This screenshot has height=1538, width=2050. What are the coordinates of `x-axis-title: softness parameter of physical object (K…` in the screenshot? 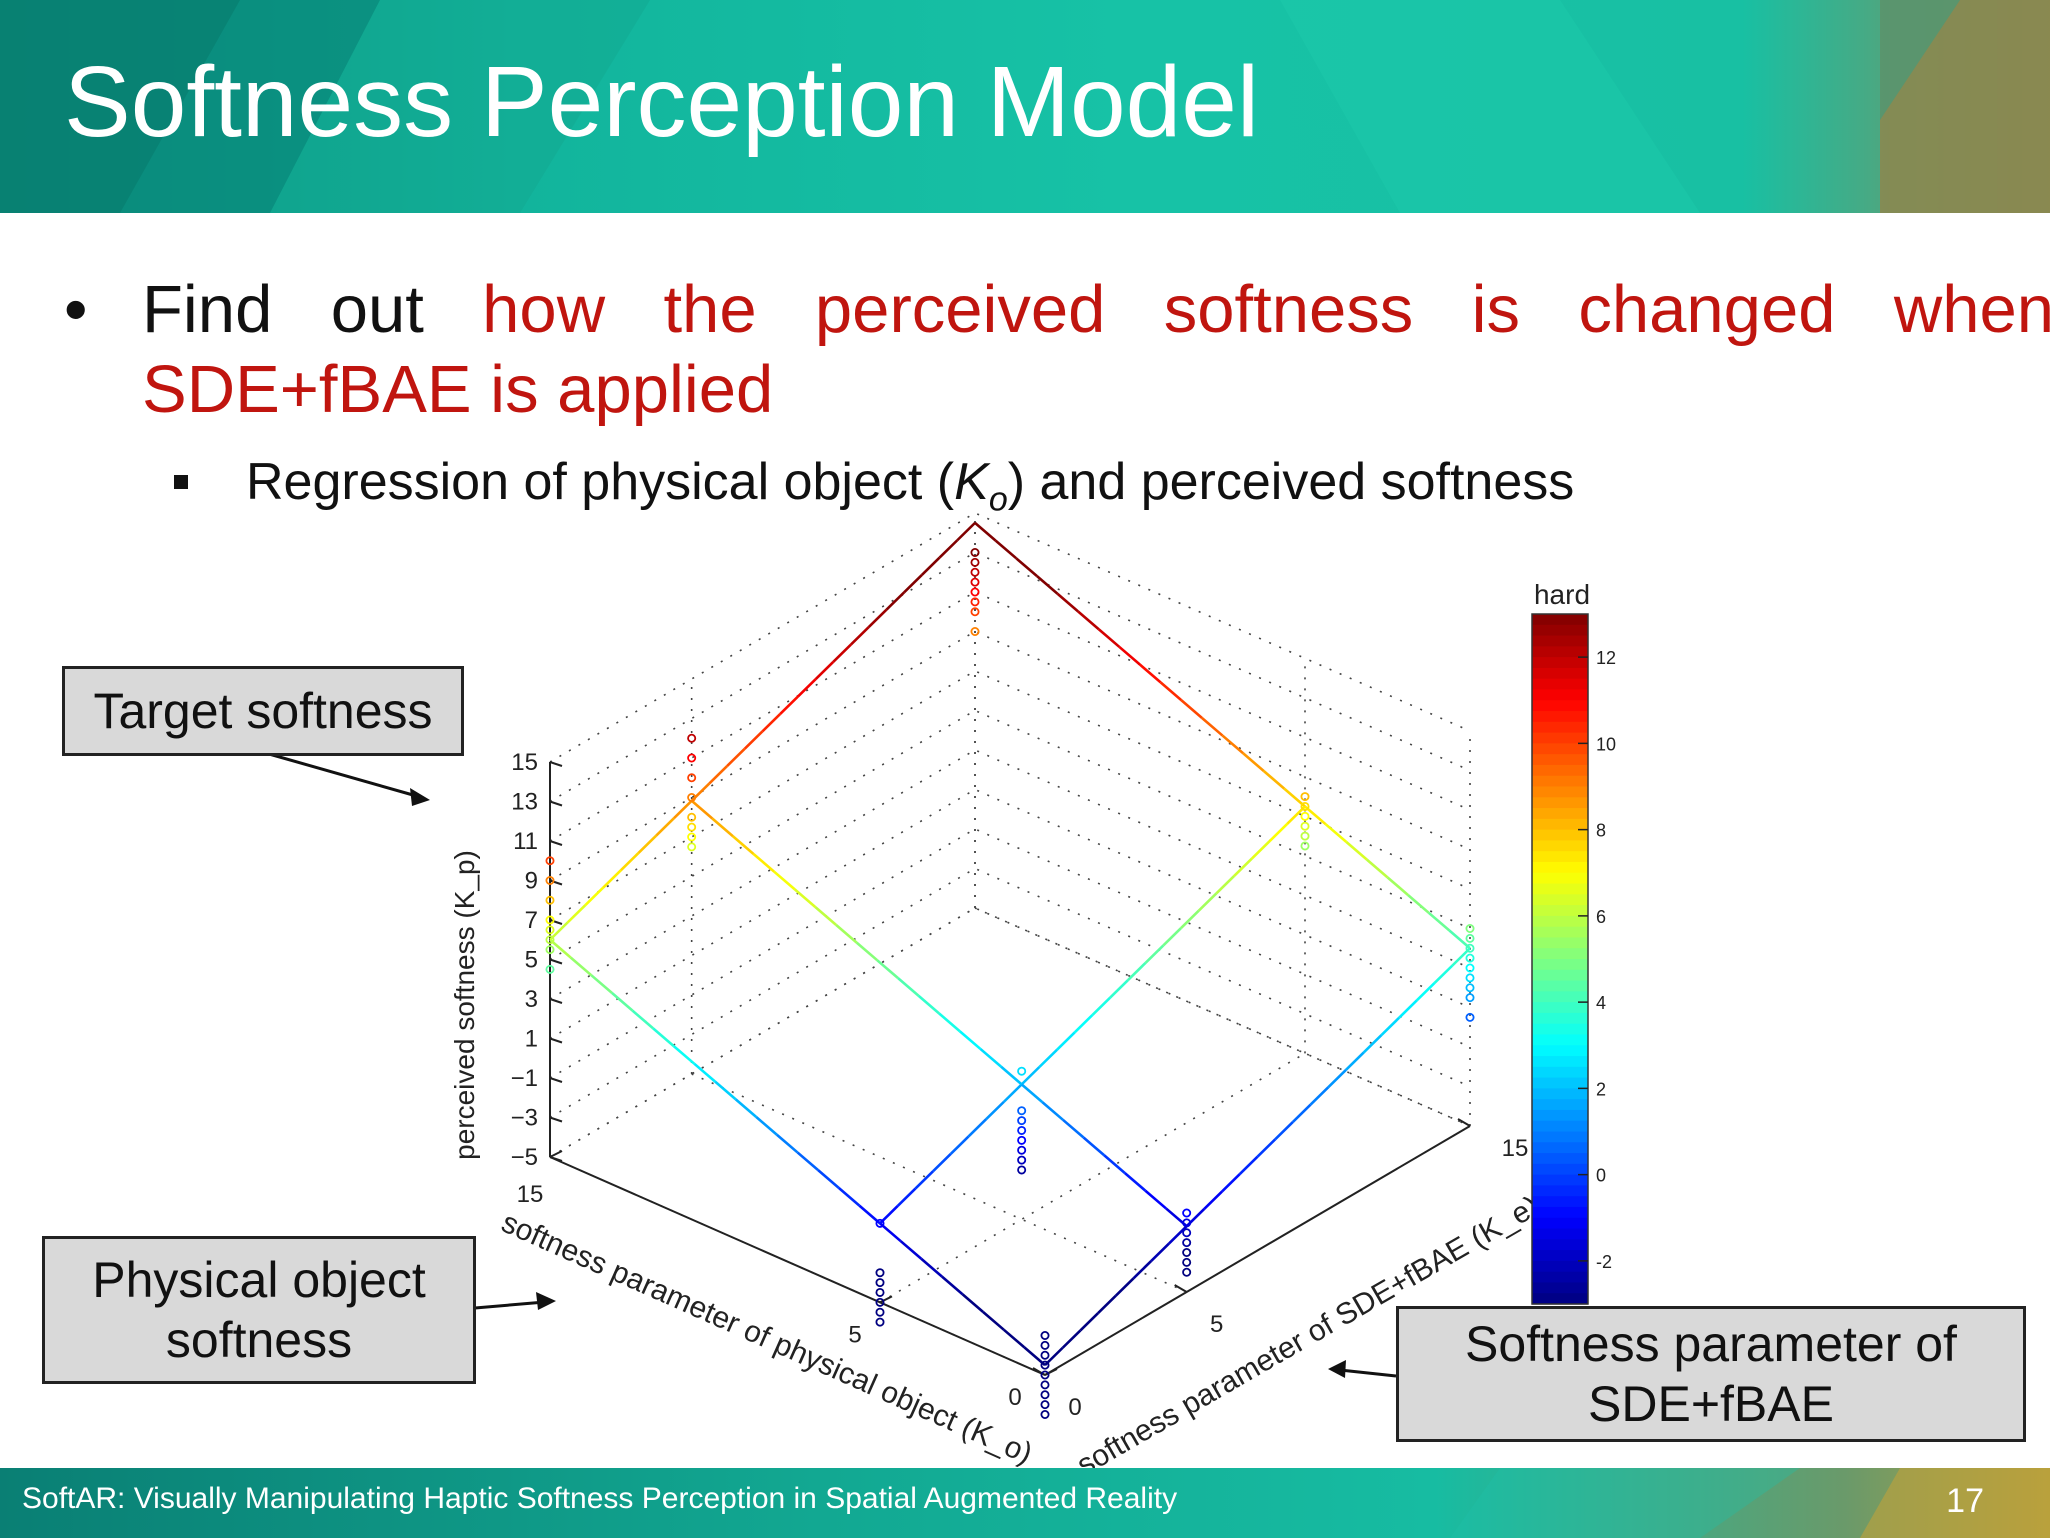 It's located at (767, 1338).